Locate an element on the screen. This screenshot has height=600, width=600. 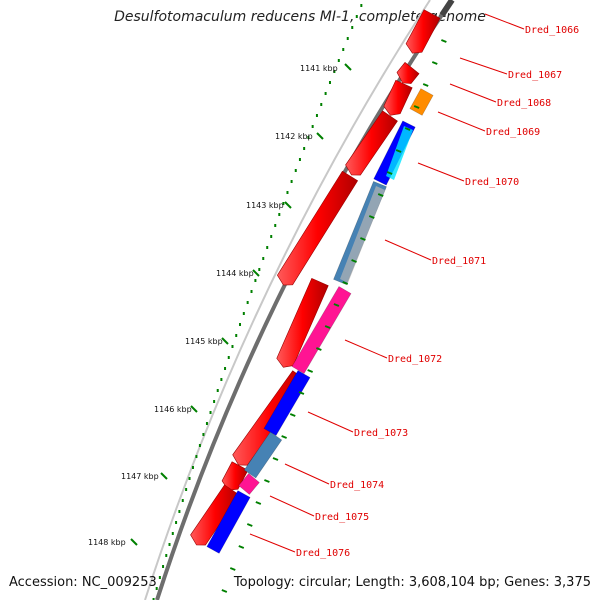
backbone-top-dark-segment is located at coordinates (447, 8).